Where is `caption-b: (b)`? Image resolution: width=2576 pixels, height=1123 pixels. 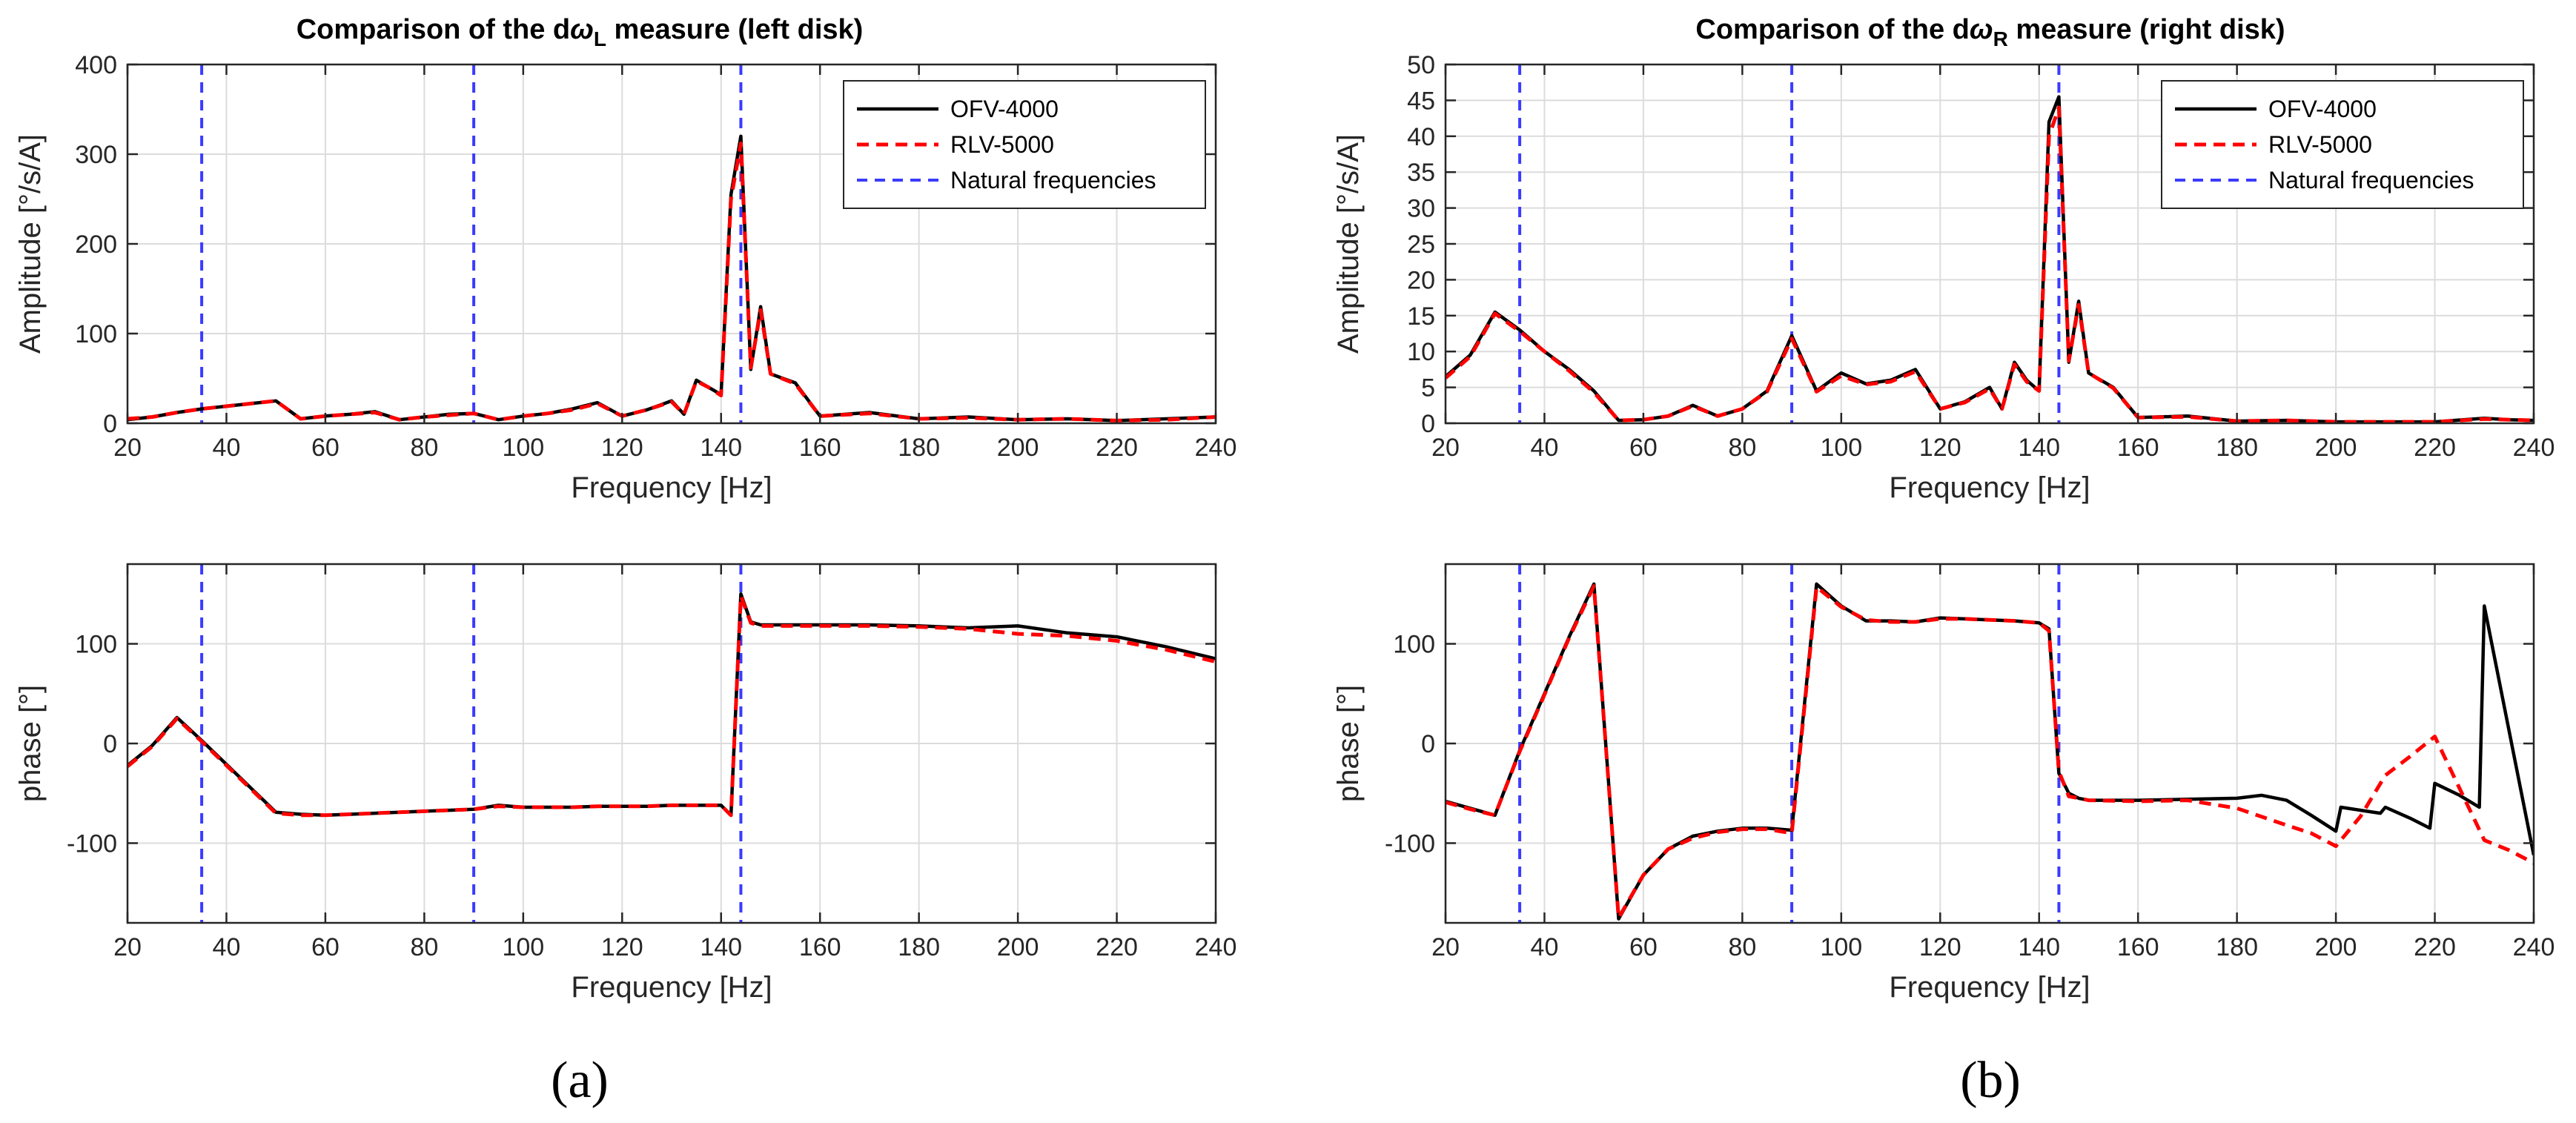 caption-b: (b) is located at coordinates (1990, 1080).